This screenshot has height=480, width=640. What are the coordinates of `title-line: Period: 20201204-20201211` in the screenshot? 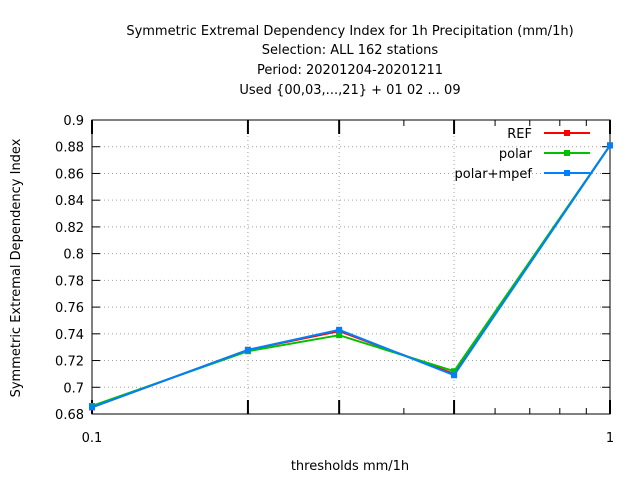 It's located at (350, 70).